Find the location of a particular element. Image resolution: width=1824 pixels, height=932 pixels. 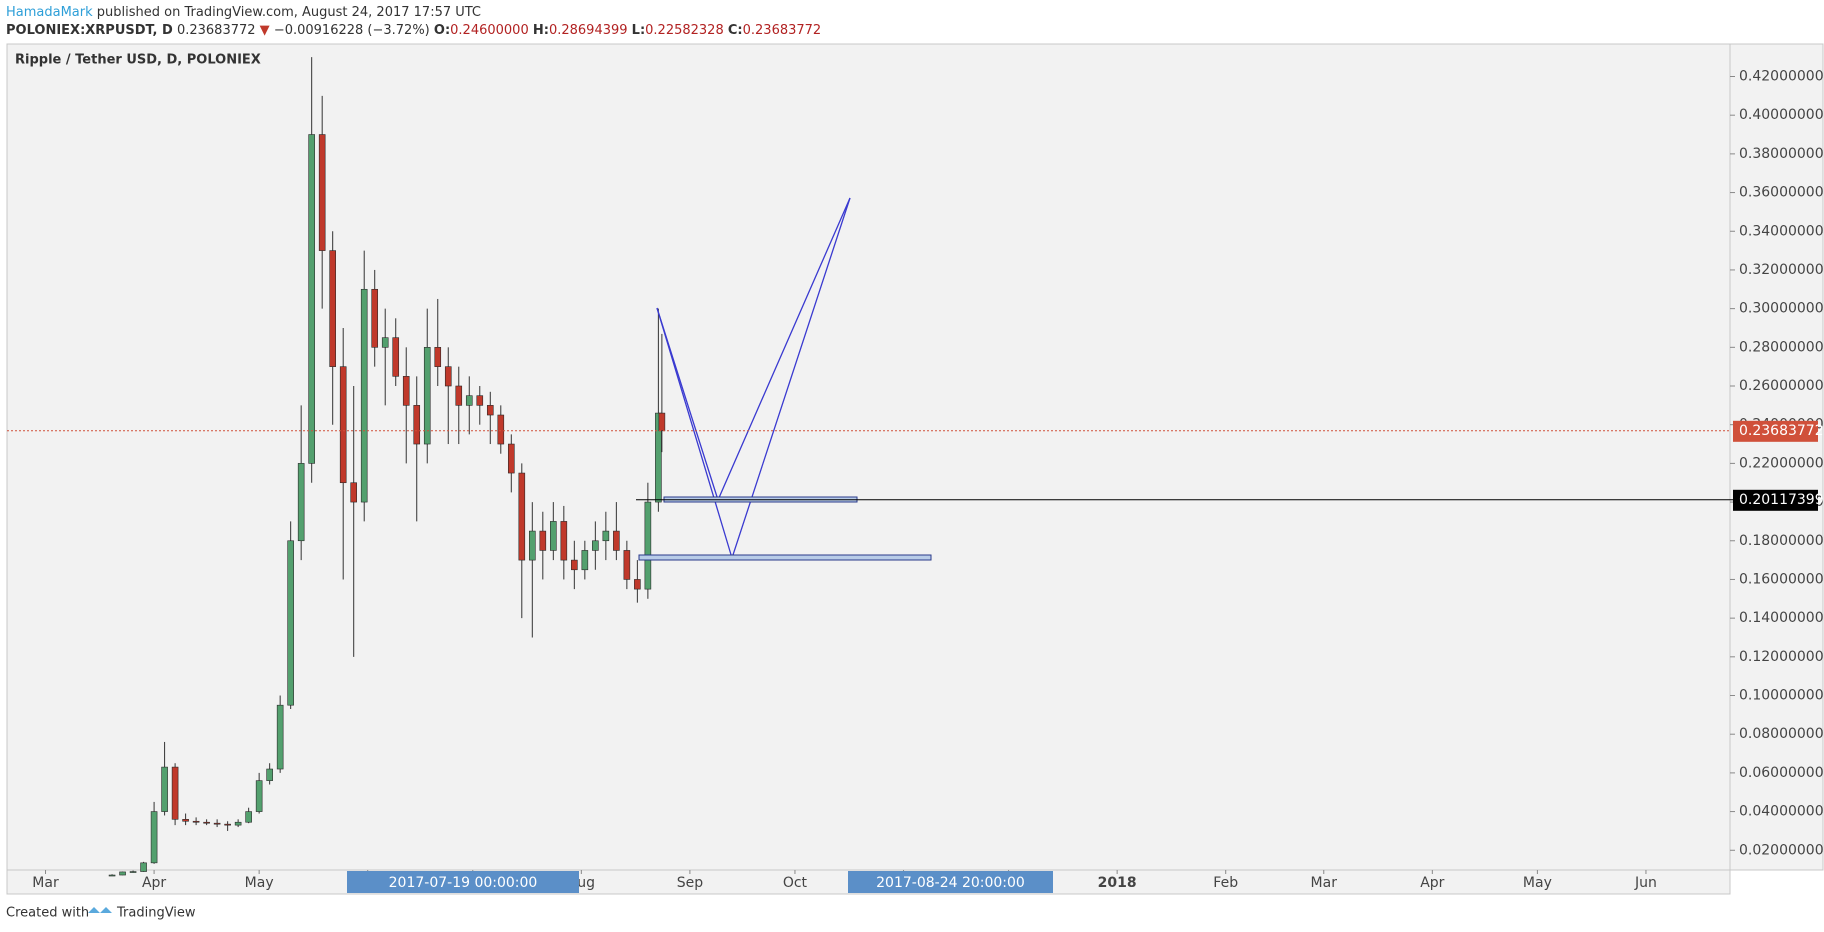

level-box is located at coordinates (1775, 500).